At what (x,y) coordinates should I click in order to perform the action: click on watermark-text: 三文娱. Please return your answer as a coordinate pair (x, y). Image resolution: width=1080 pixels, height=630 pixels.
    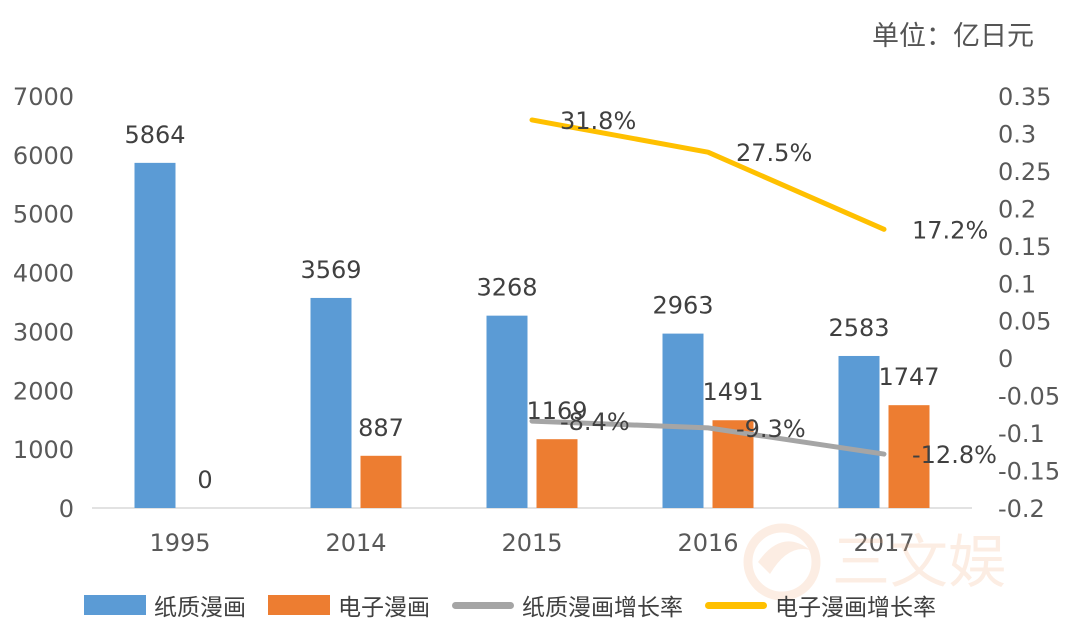
    Looking at the image, I should click on (919, 562).